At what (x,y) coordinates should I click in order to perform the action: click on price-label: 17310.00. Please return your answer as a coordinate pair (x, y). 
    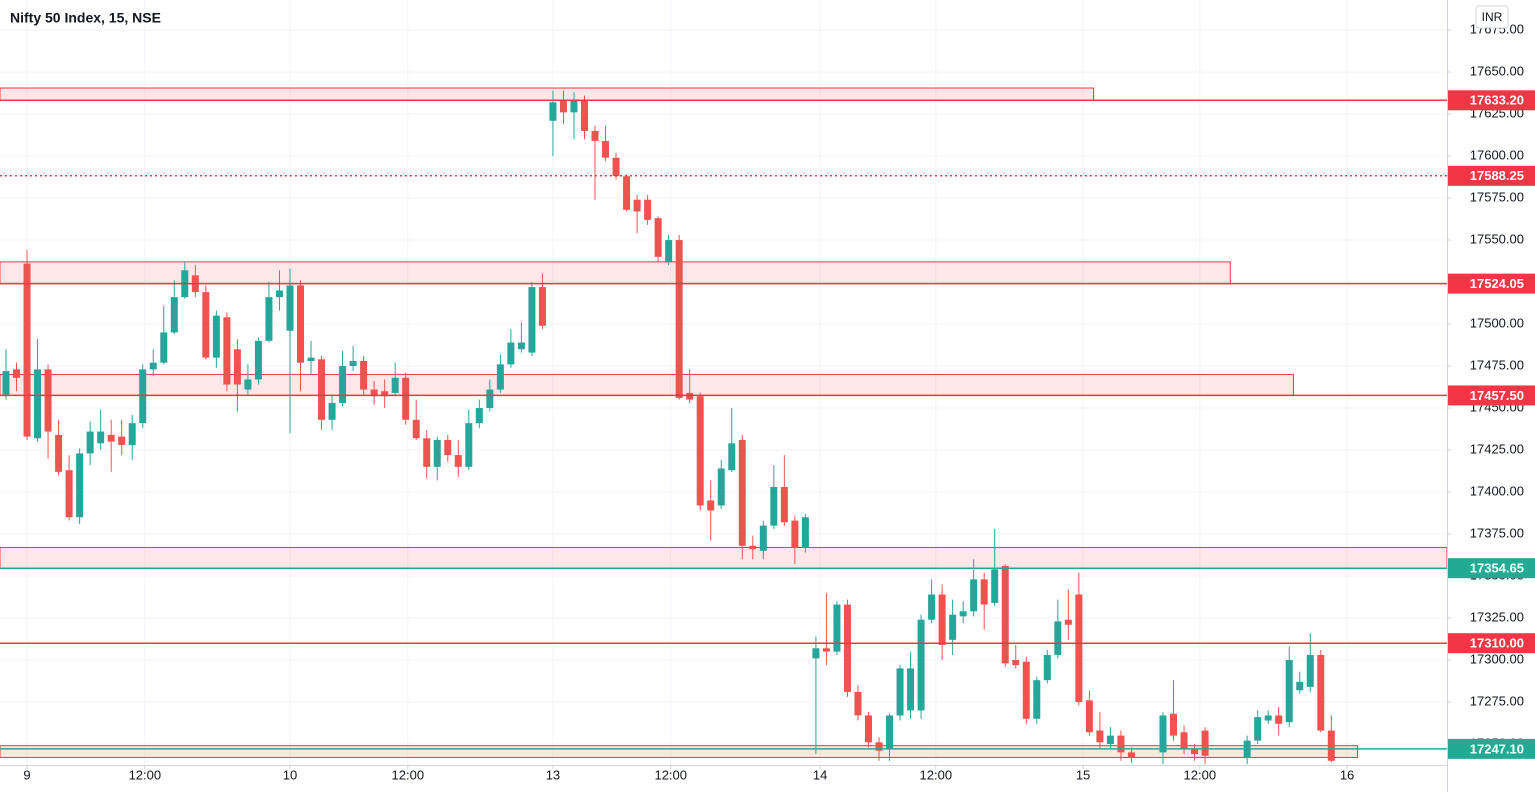
    Looking at the image, I should click on (1497, 643).